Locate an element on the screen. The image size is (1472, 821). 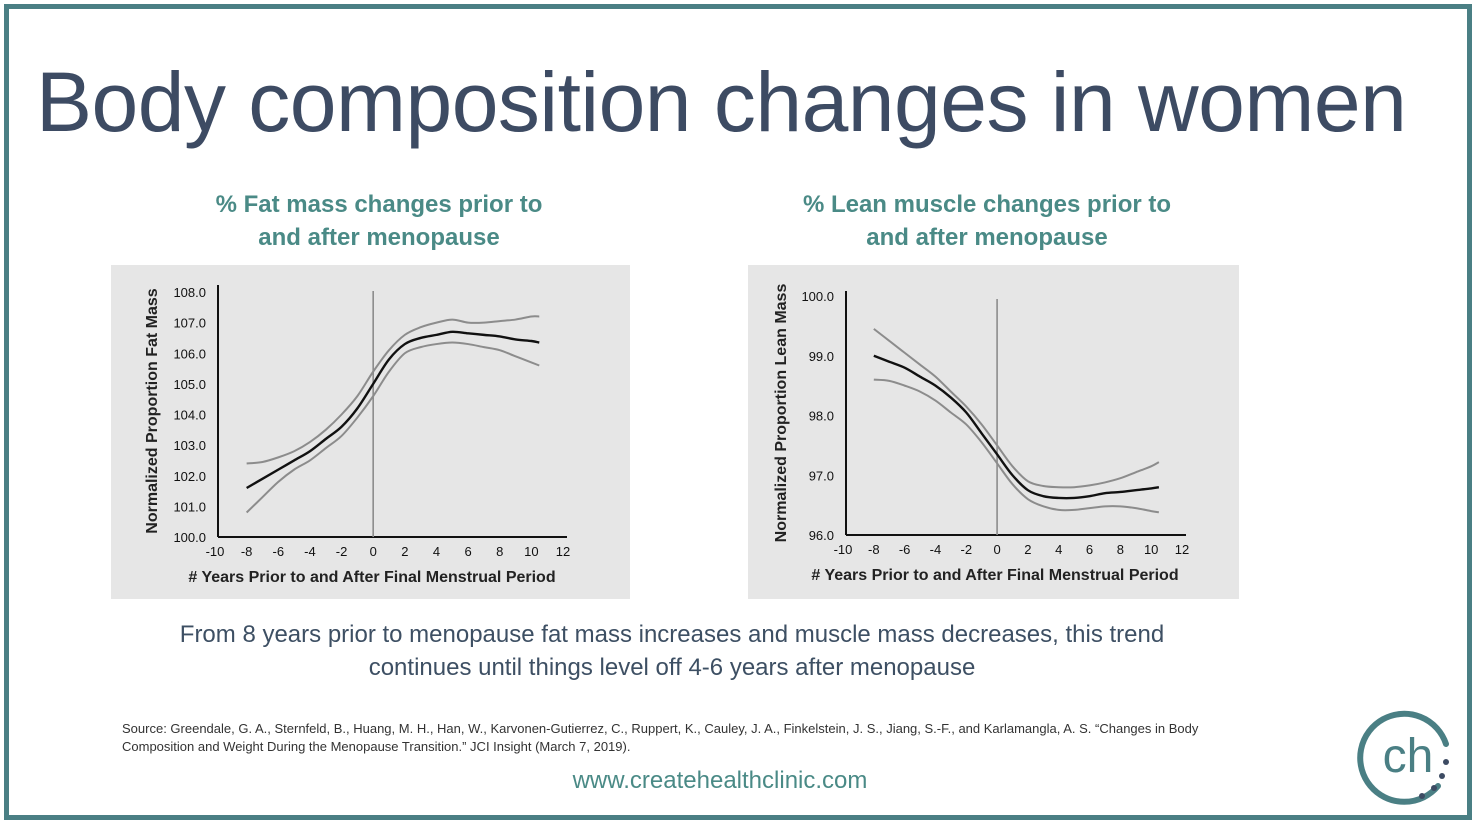
chart1-x-tick-label: -10 is located at coordinates (843, 549).